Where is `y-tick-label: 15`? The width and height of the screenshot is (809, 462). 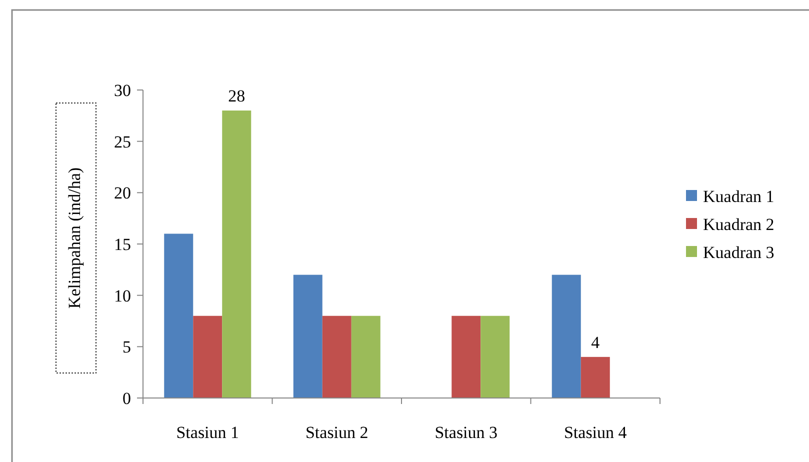
y-tick-label: 15 is located at coordinates (122, 244).